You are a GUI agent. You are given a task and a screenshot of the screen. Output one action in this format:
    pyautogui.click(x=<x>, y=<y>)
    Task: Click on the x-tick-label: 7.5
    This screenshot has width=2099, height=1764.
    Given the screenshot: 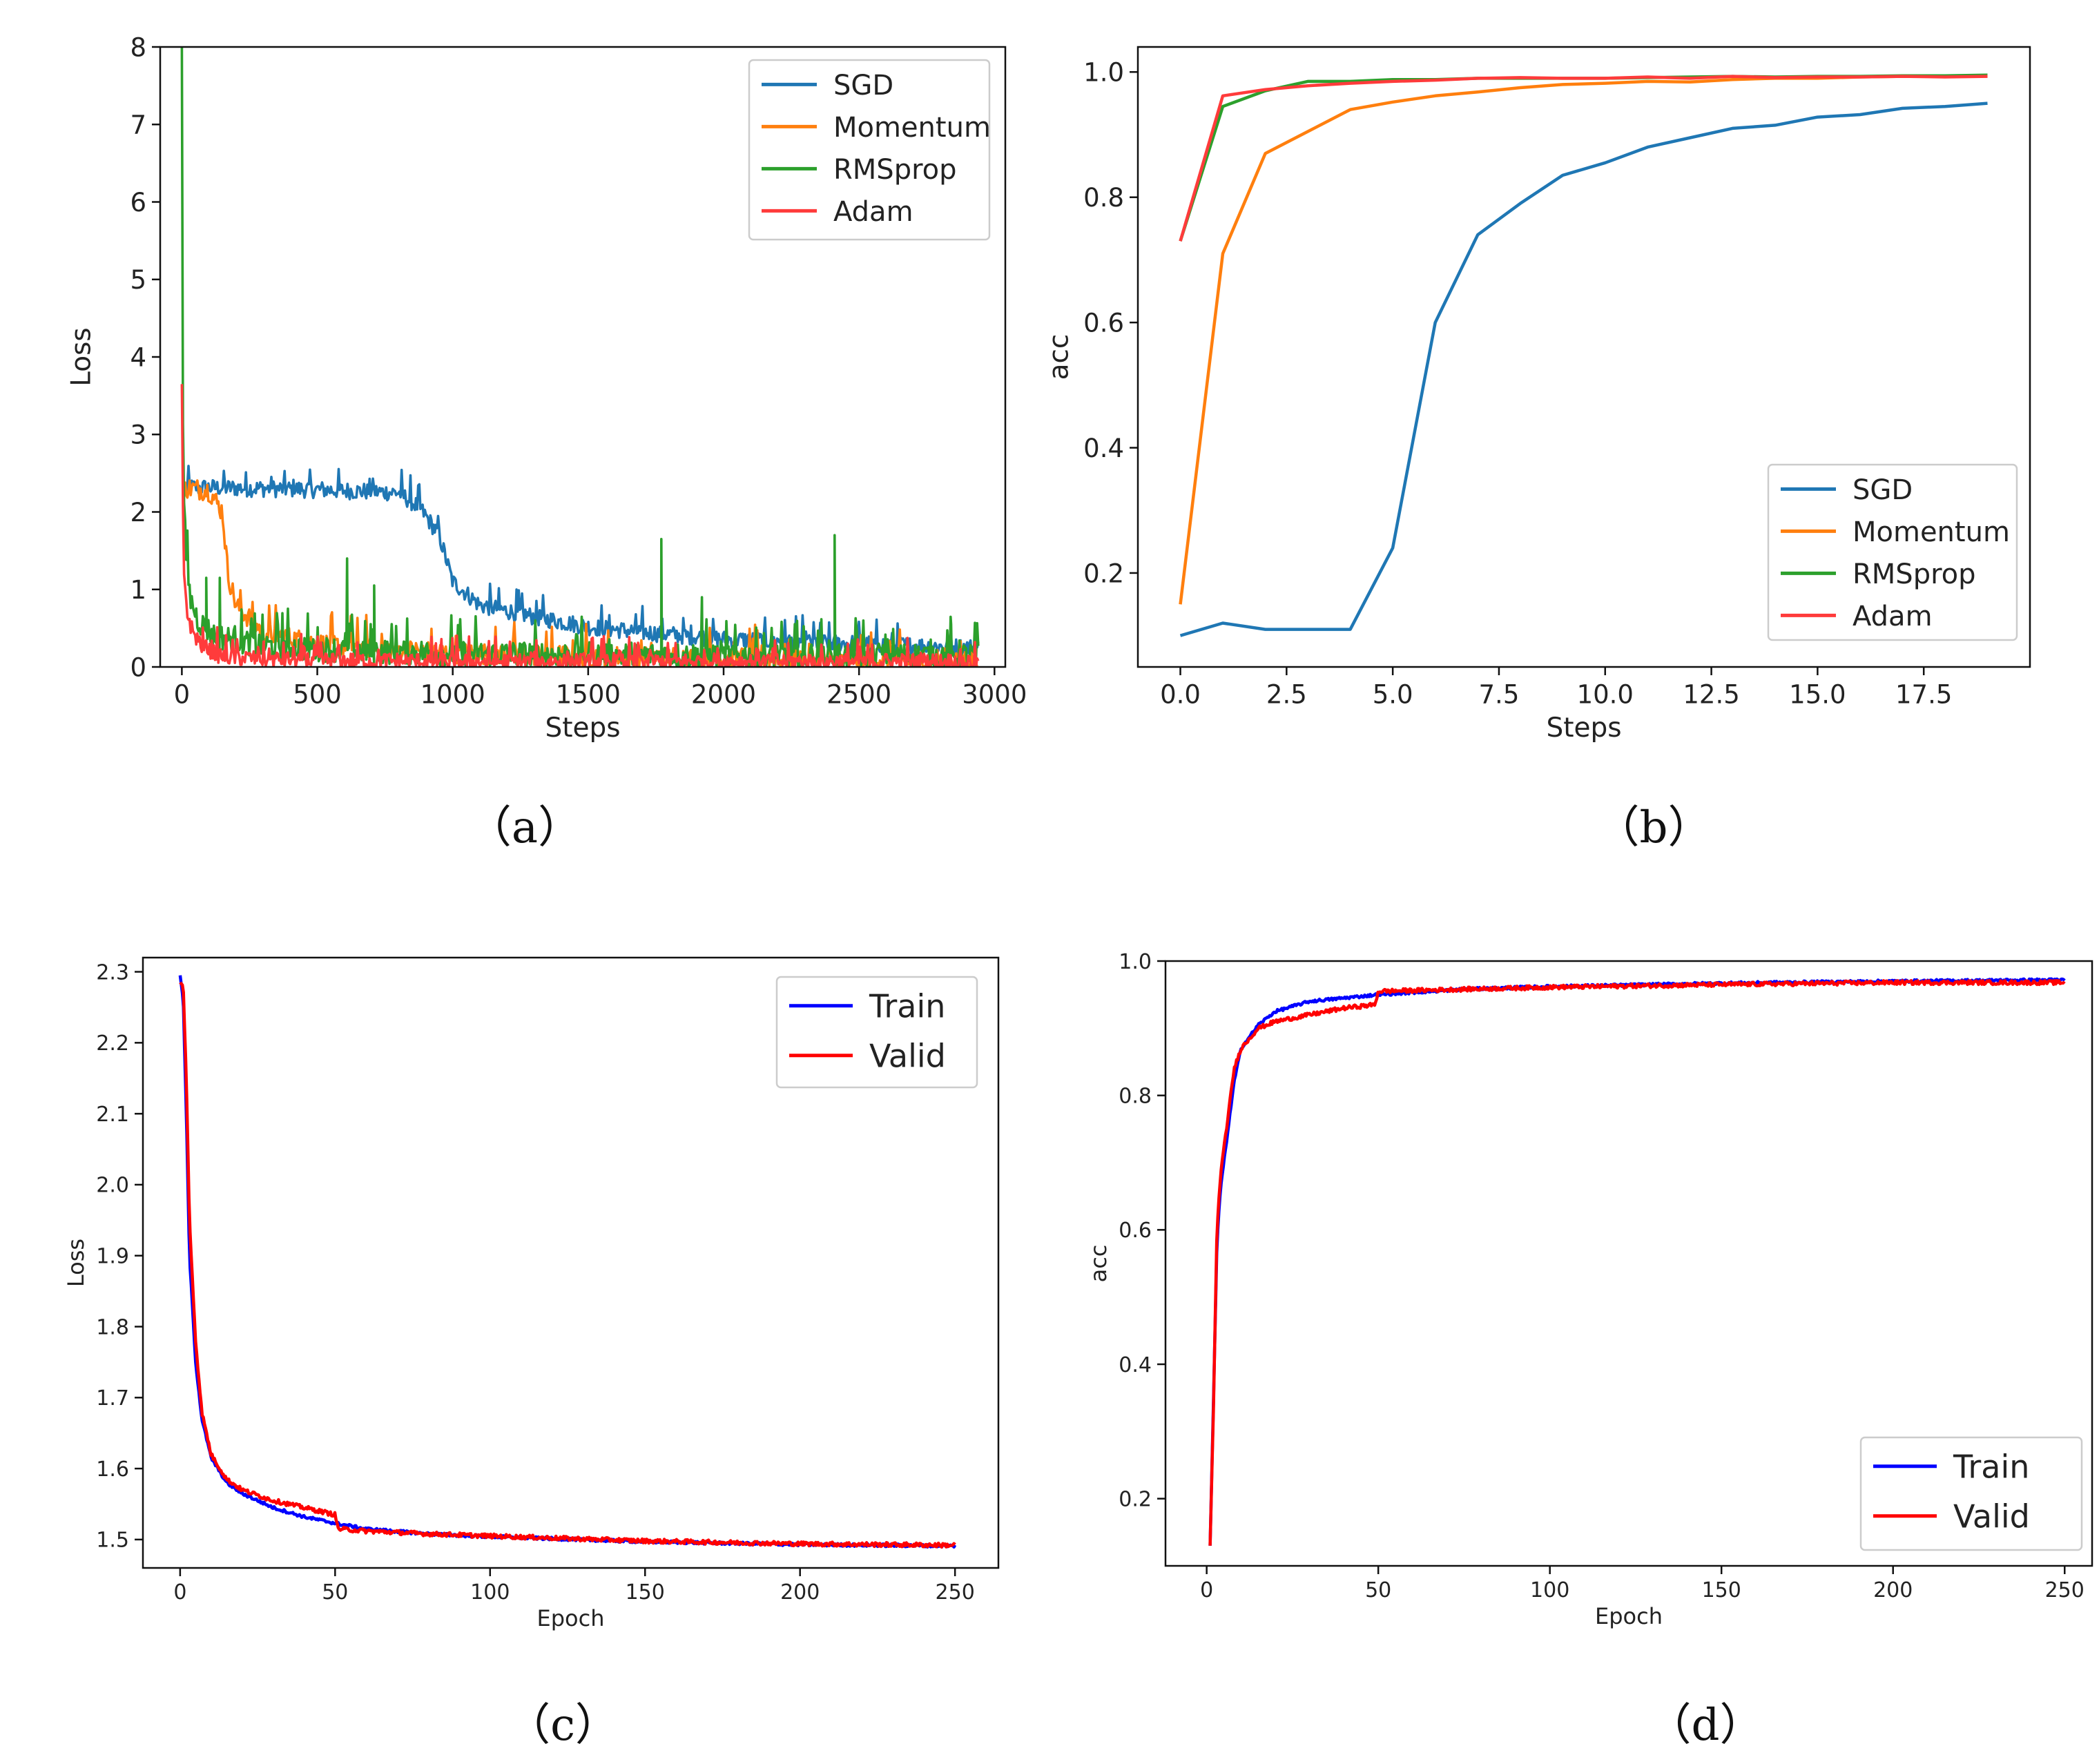 What is the action you would take?
    pyautogui.click(x=1499, y=695)
    